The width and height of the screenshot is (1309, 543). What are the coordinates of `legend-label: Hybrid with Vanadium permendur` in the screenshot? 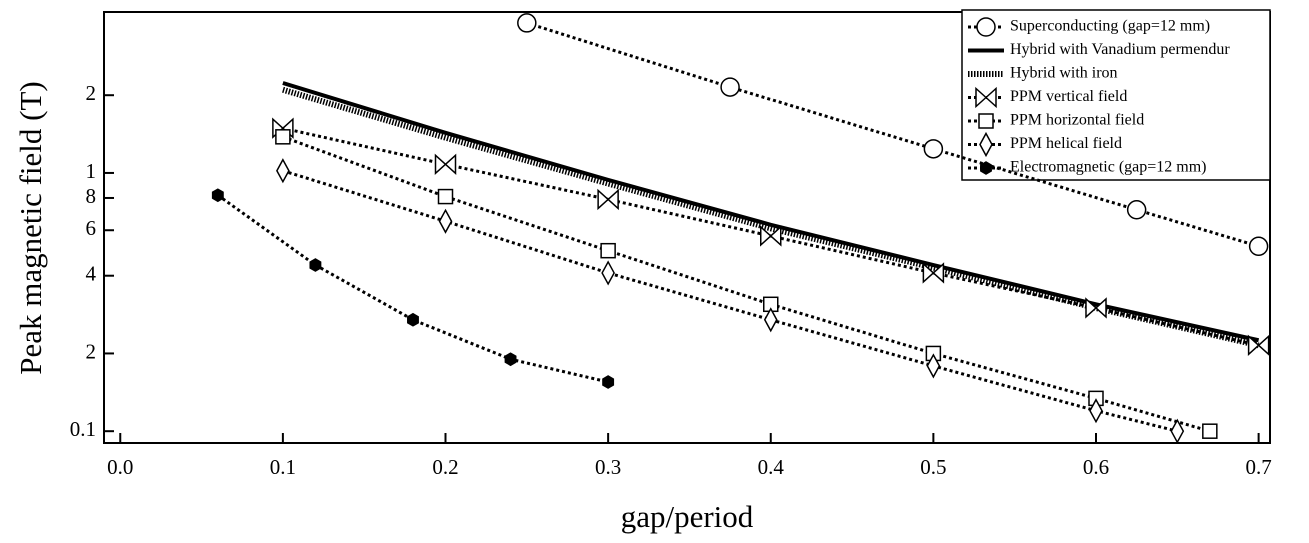 It's located at (1120, 49).